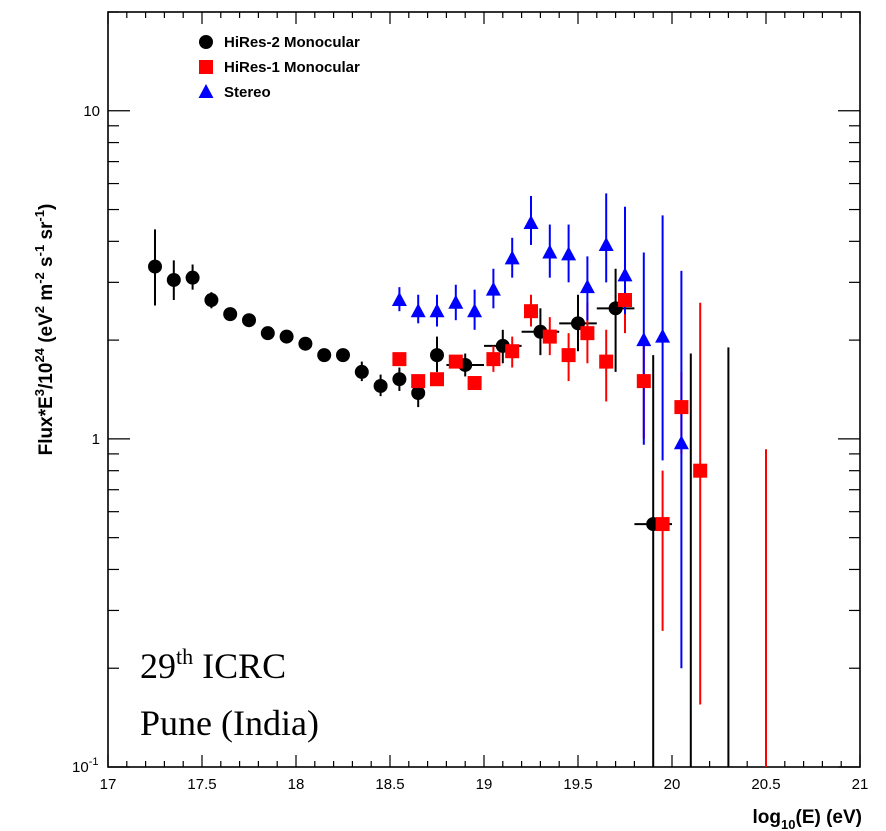 The image size is (886, 831). I want to click on y-tick-label: 10, so click(91, 111).